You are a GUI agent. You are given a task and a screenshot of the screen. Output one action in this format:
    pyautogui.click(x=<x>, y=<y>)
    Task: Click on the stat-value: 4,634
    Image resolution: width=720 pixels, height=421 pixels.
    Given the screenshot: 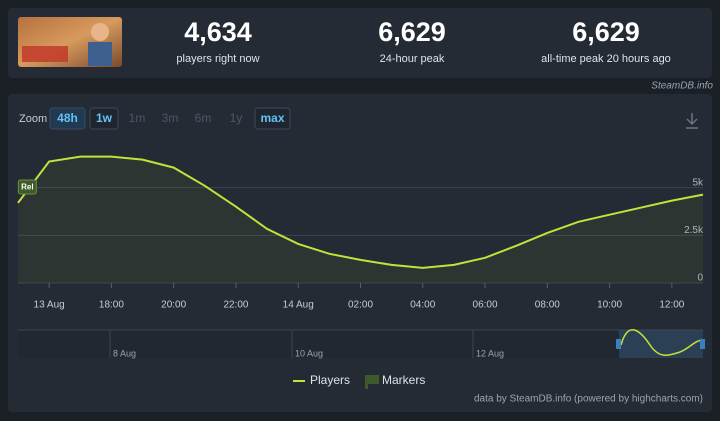 What is the action you would take?
    pyautogui.click(x=218, y=32)
    